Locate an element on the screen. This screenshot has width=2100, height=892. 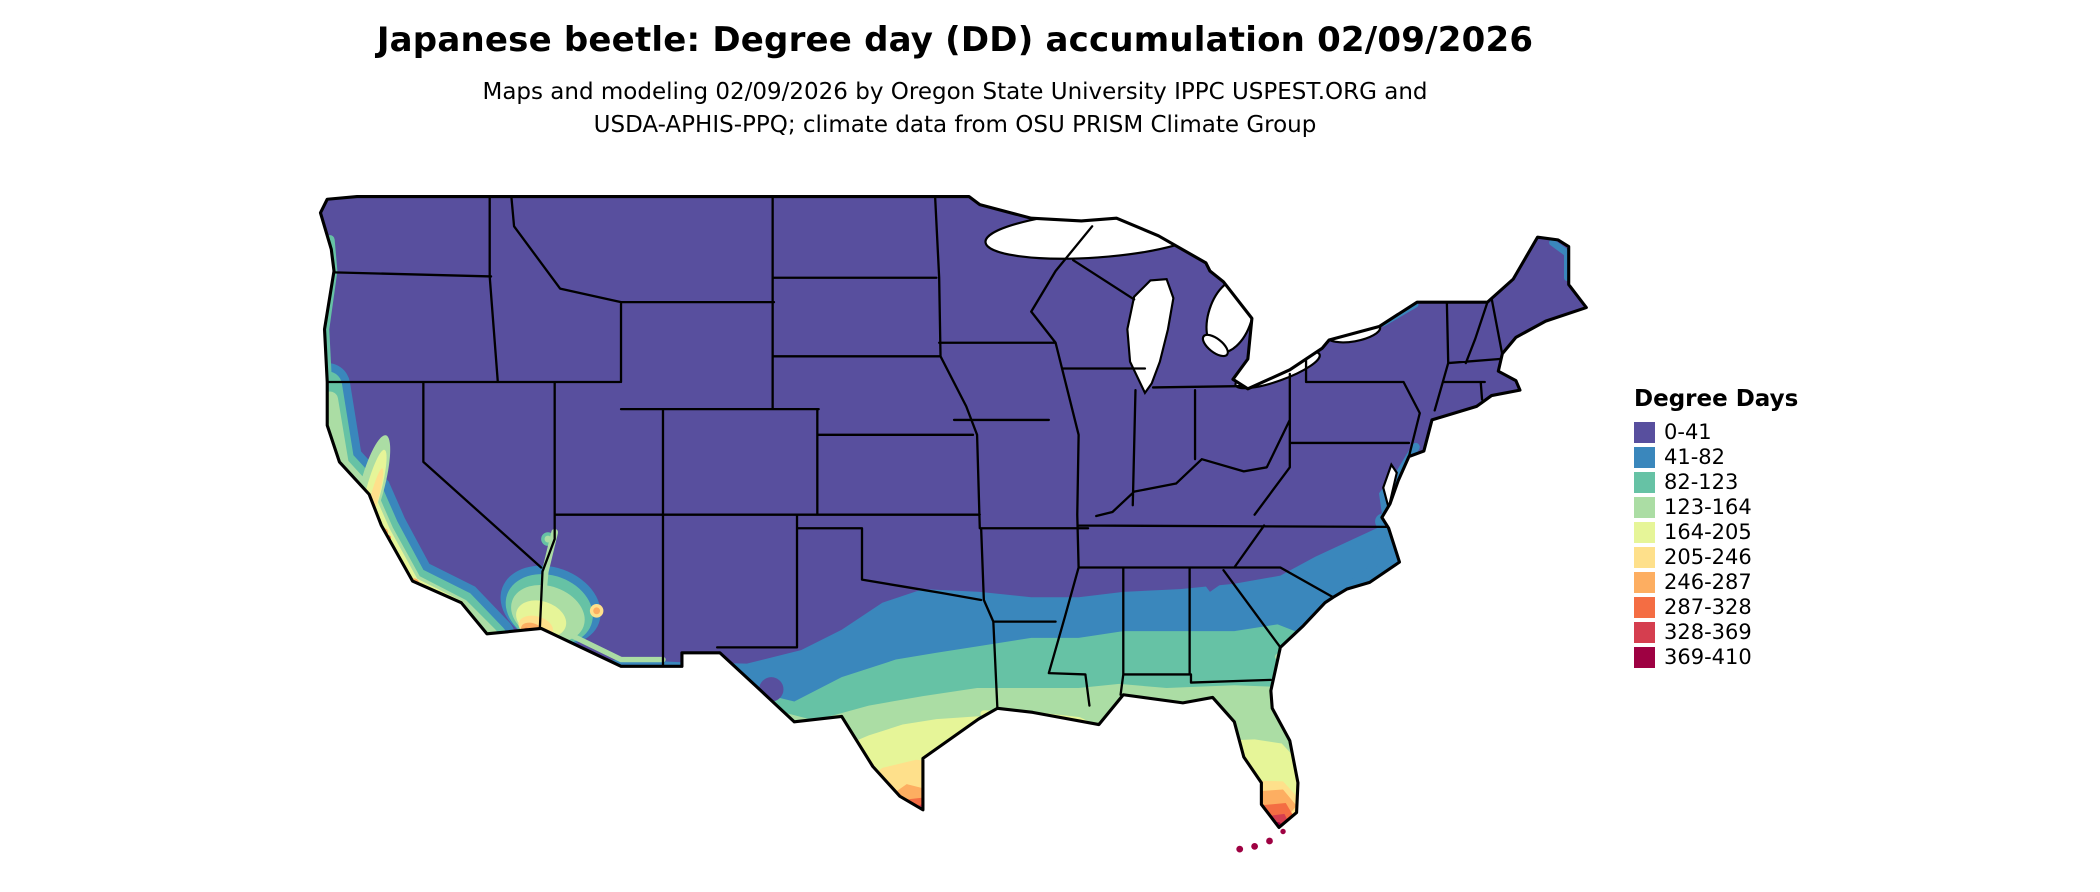
chesapeake-bay is located at coordinates (1390, 485).